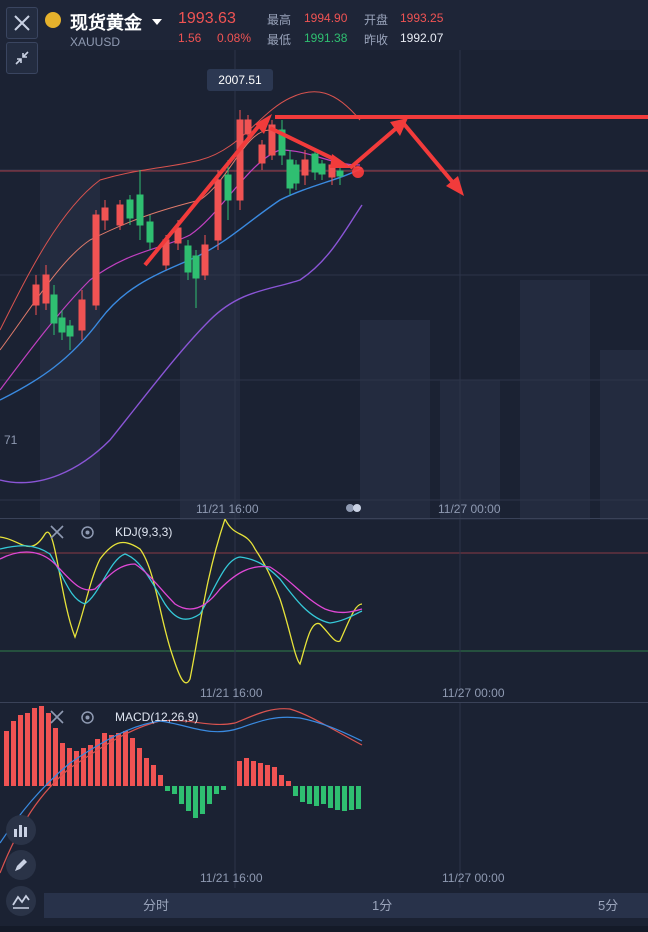  I want to click on period-tabs: 分时 1分 5分, so click(346, 905).